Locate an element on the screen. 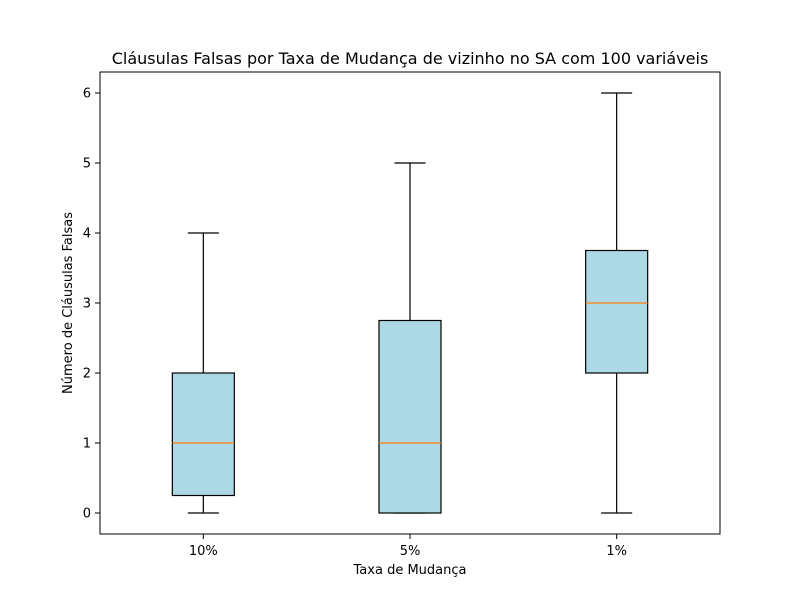 The image size is (800, 600). y-tick-label: 6 is located at coordinates (87, 94).